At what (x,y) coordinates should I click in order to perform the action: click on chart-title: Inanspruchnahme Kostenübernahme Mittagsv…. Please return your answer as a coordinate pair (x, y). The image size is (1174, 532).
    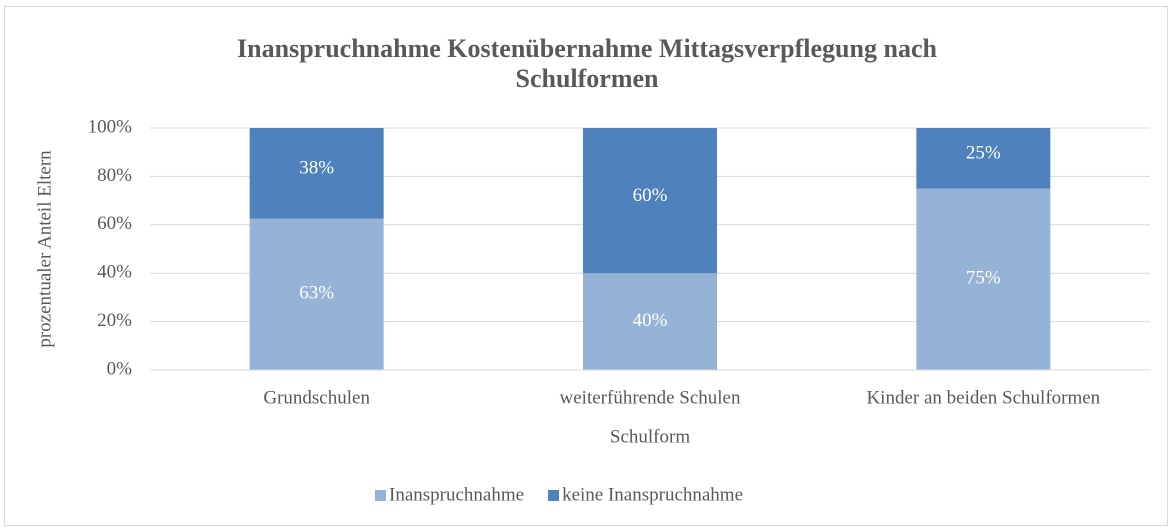
    Looking at the image, I should click on (587, 63).